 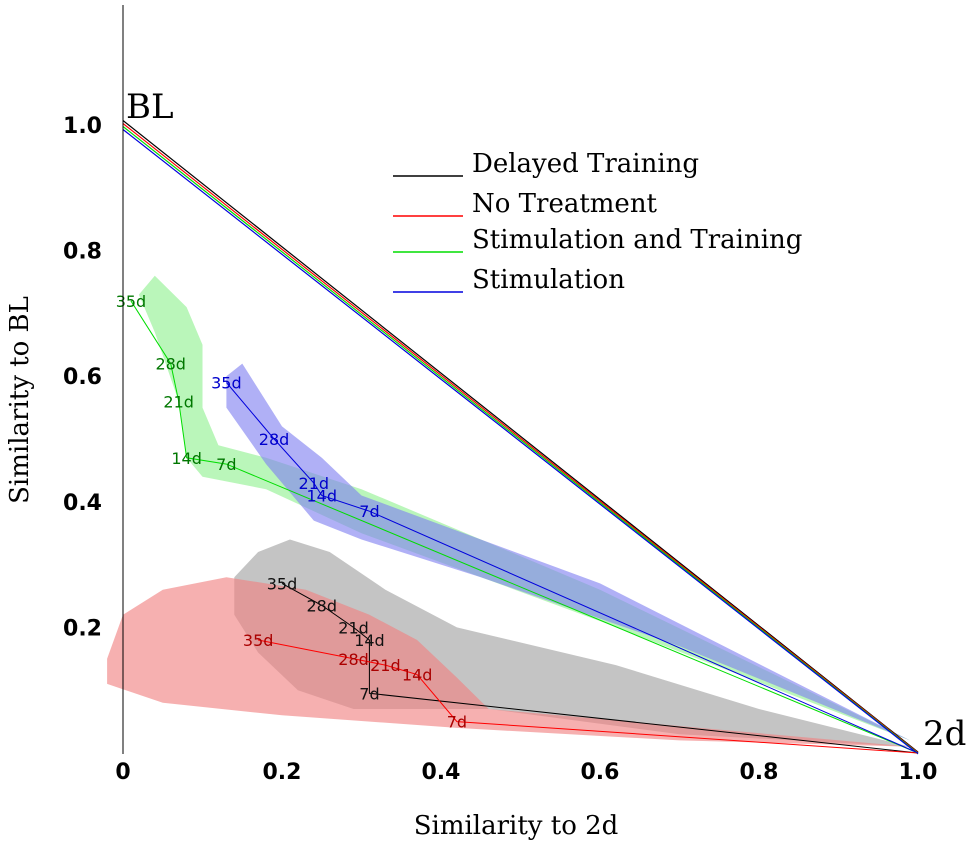 I want to click on legend-label-stimulation-and-training: Stimulation and Training, so click(x=637, y=240).